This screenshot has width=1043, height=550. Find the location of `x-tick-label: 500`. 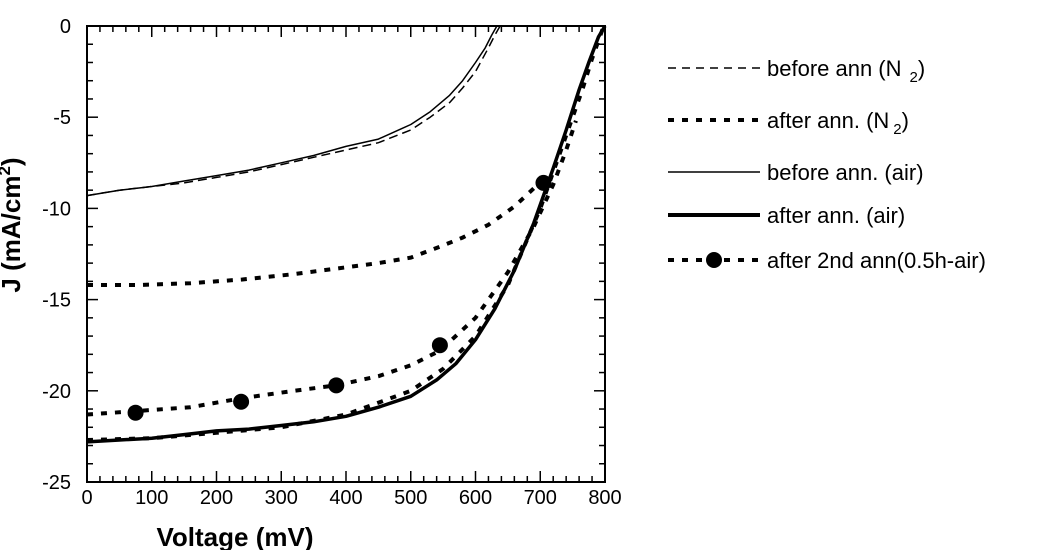

x-tick-label: 500 is located at coordinates (410, 498).